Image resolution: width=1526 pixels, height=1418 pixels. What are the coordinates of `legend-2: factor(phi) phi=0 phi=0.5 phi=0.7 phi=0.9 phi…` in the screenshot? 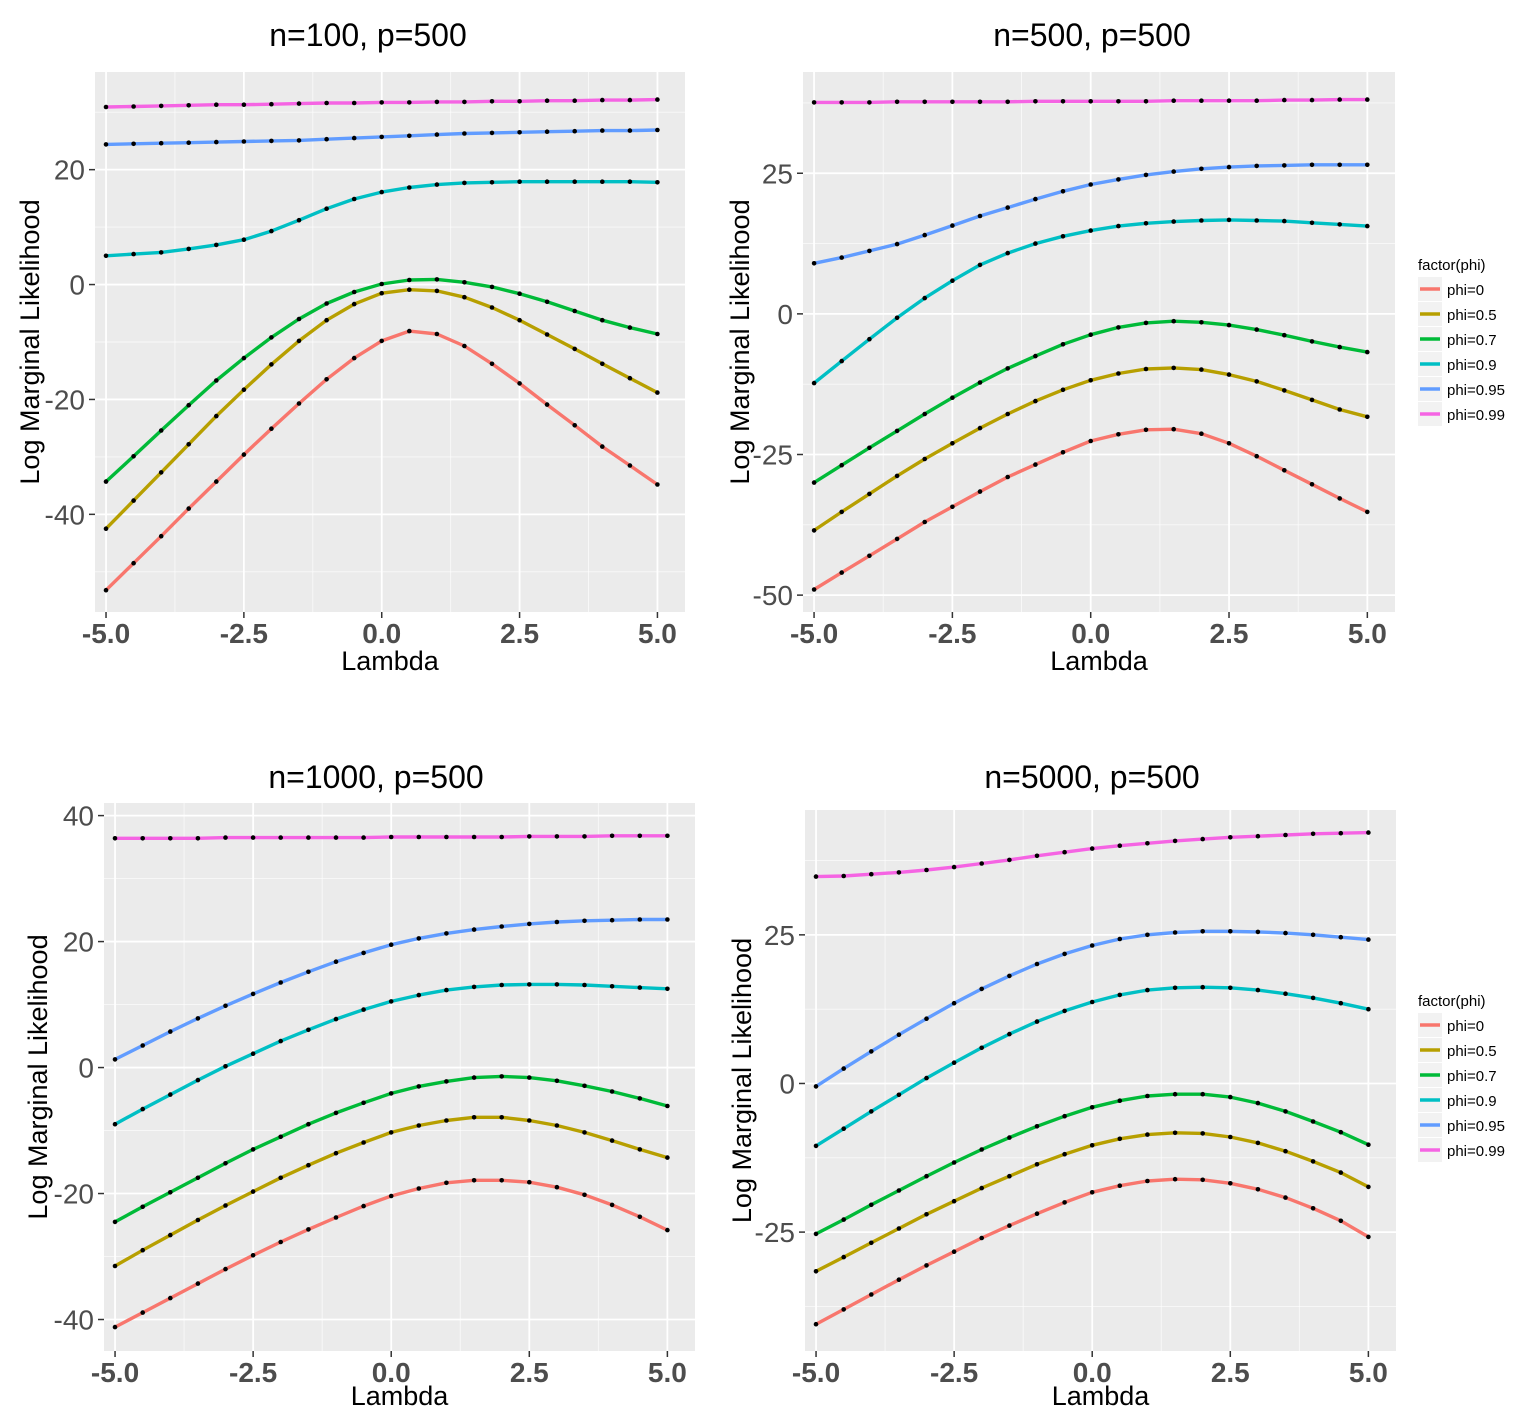 It's located at (1461, 341).